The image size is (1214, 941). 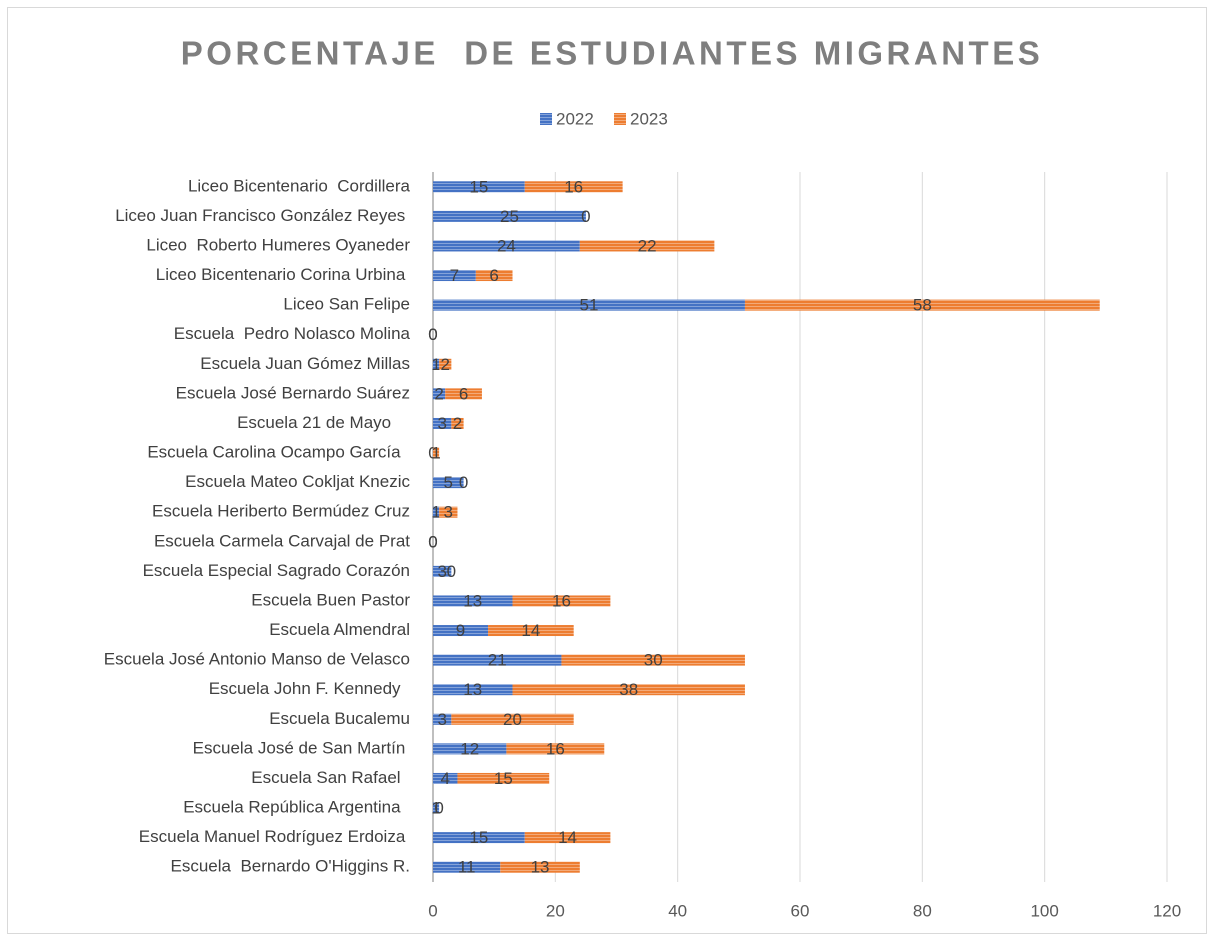 What do you see at coordinates (922, 910) in the screenshot?
I see `x-tick-label: 80` at bounding box center [922, 910].